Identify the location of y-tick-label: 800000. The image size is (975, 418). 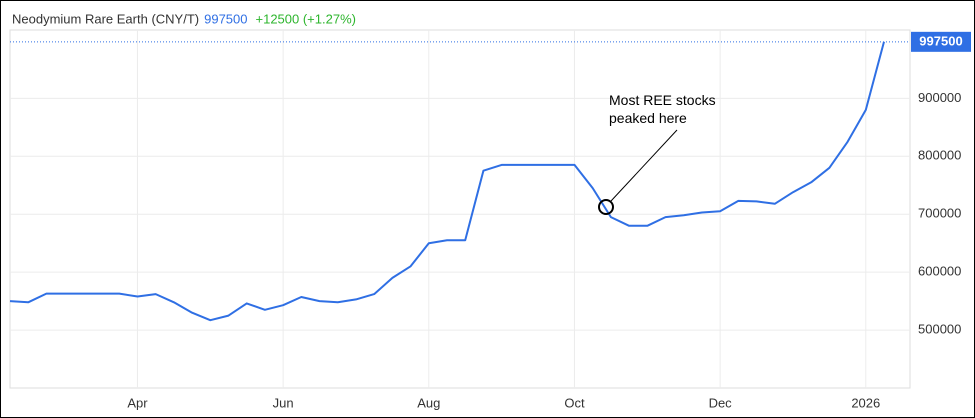
(939, 155).